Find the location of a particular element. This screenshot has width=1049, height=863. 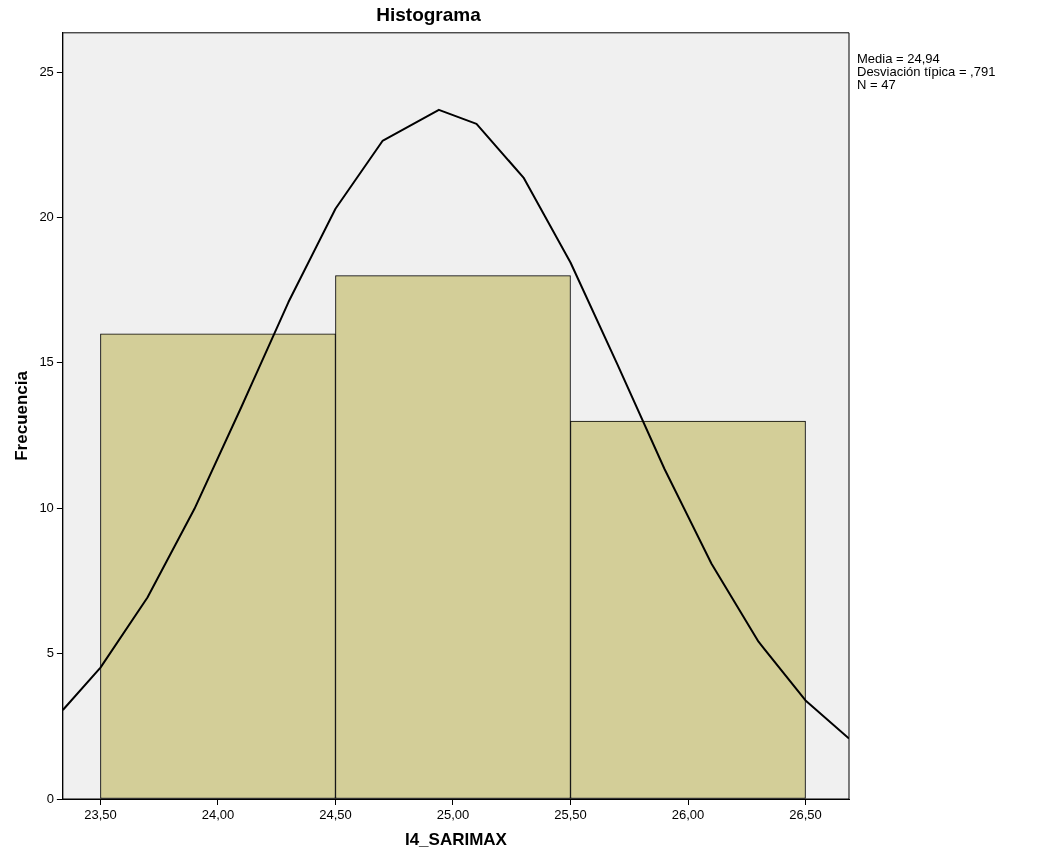

text: Media = 24,94 is located at coordinates (898, 58).